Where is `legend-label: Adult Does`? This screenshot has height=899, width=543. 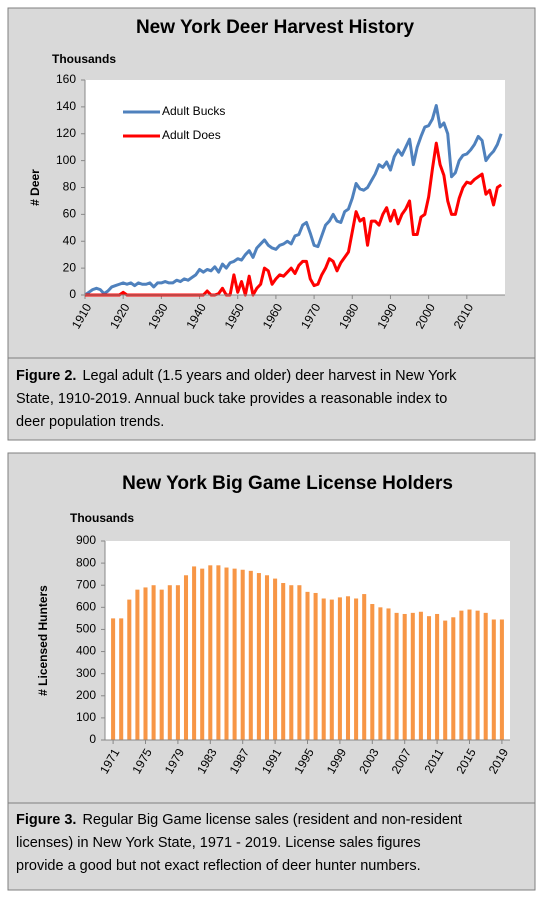
legend-label: Adult Does is located at coordinates (191, 135).